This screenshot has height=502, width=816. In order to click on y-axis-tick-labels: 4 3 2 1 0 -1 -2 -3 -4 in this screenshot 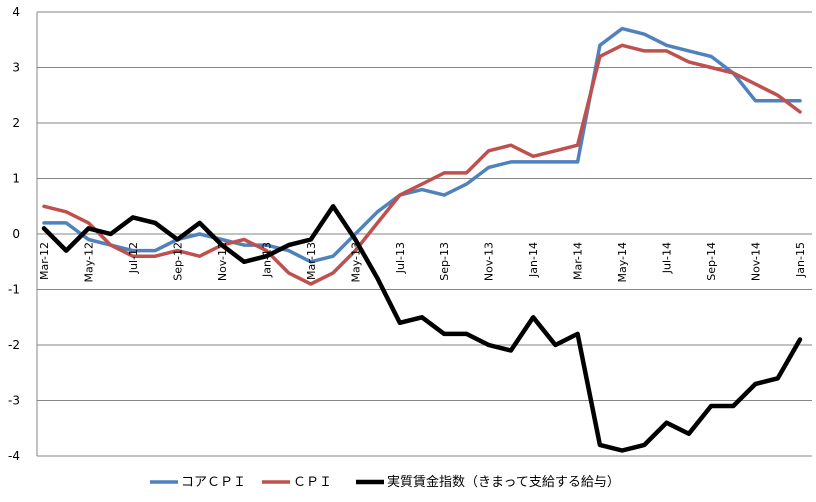, I will do `click(14, 234)`.